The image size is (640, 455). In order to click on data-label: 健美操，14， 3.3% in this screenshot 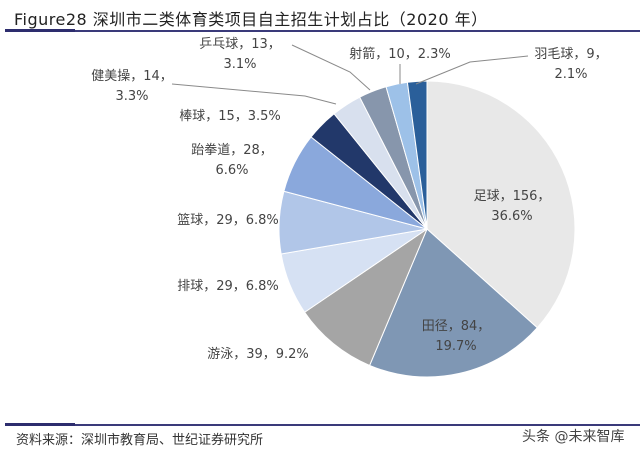, I will do `click(132, 86)`.